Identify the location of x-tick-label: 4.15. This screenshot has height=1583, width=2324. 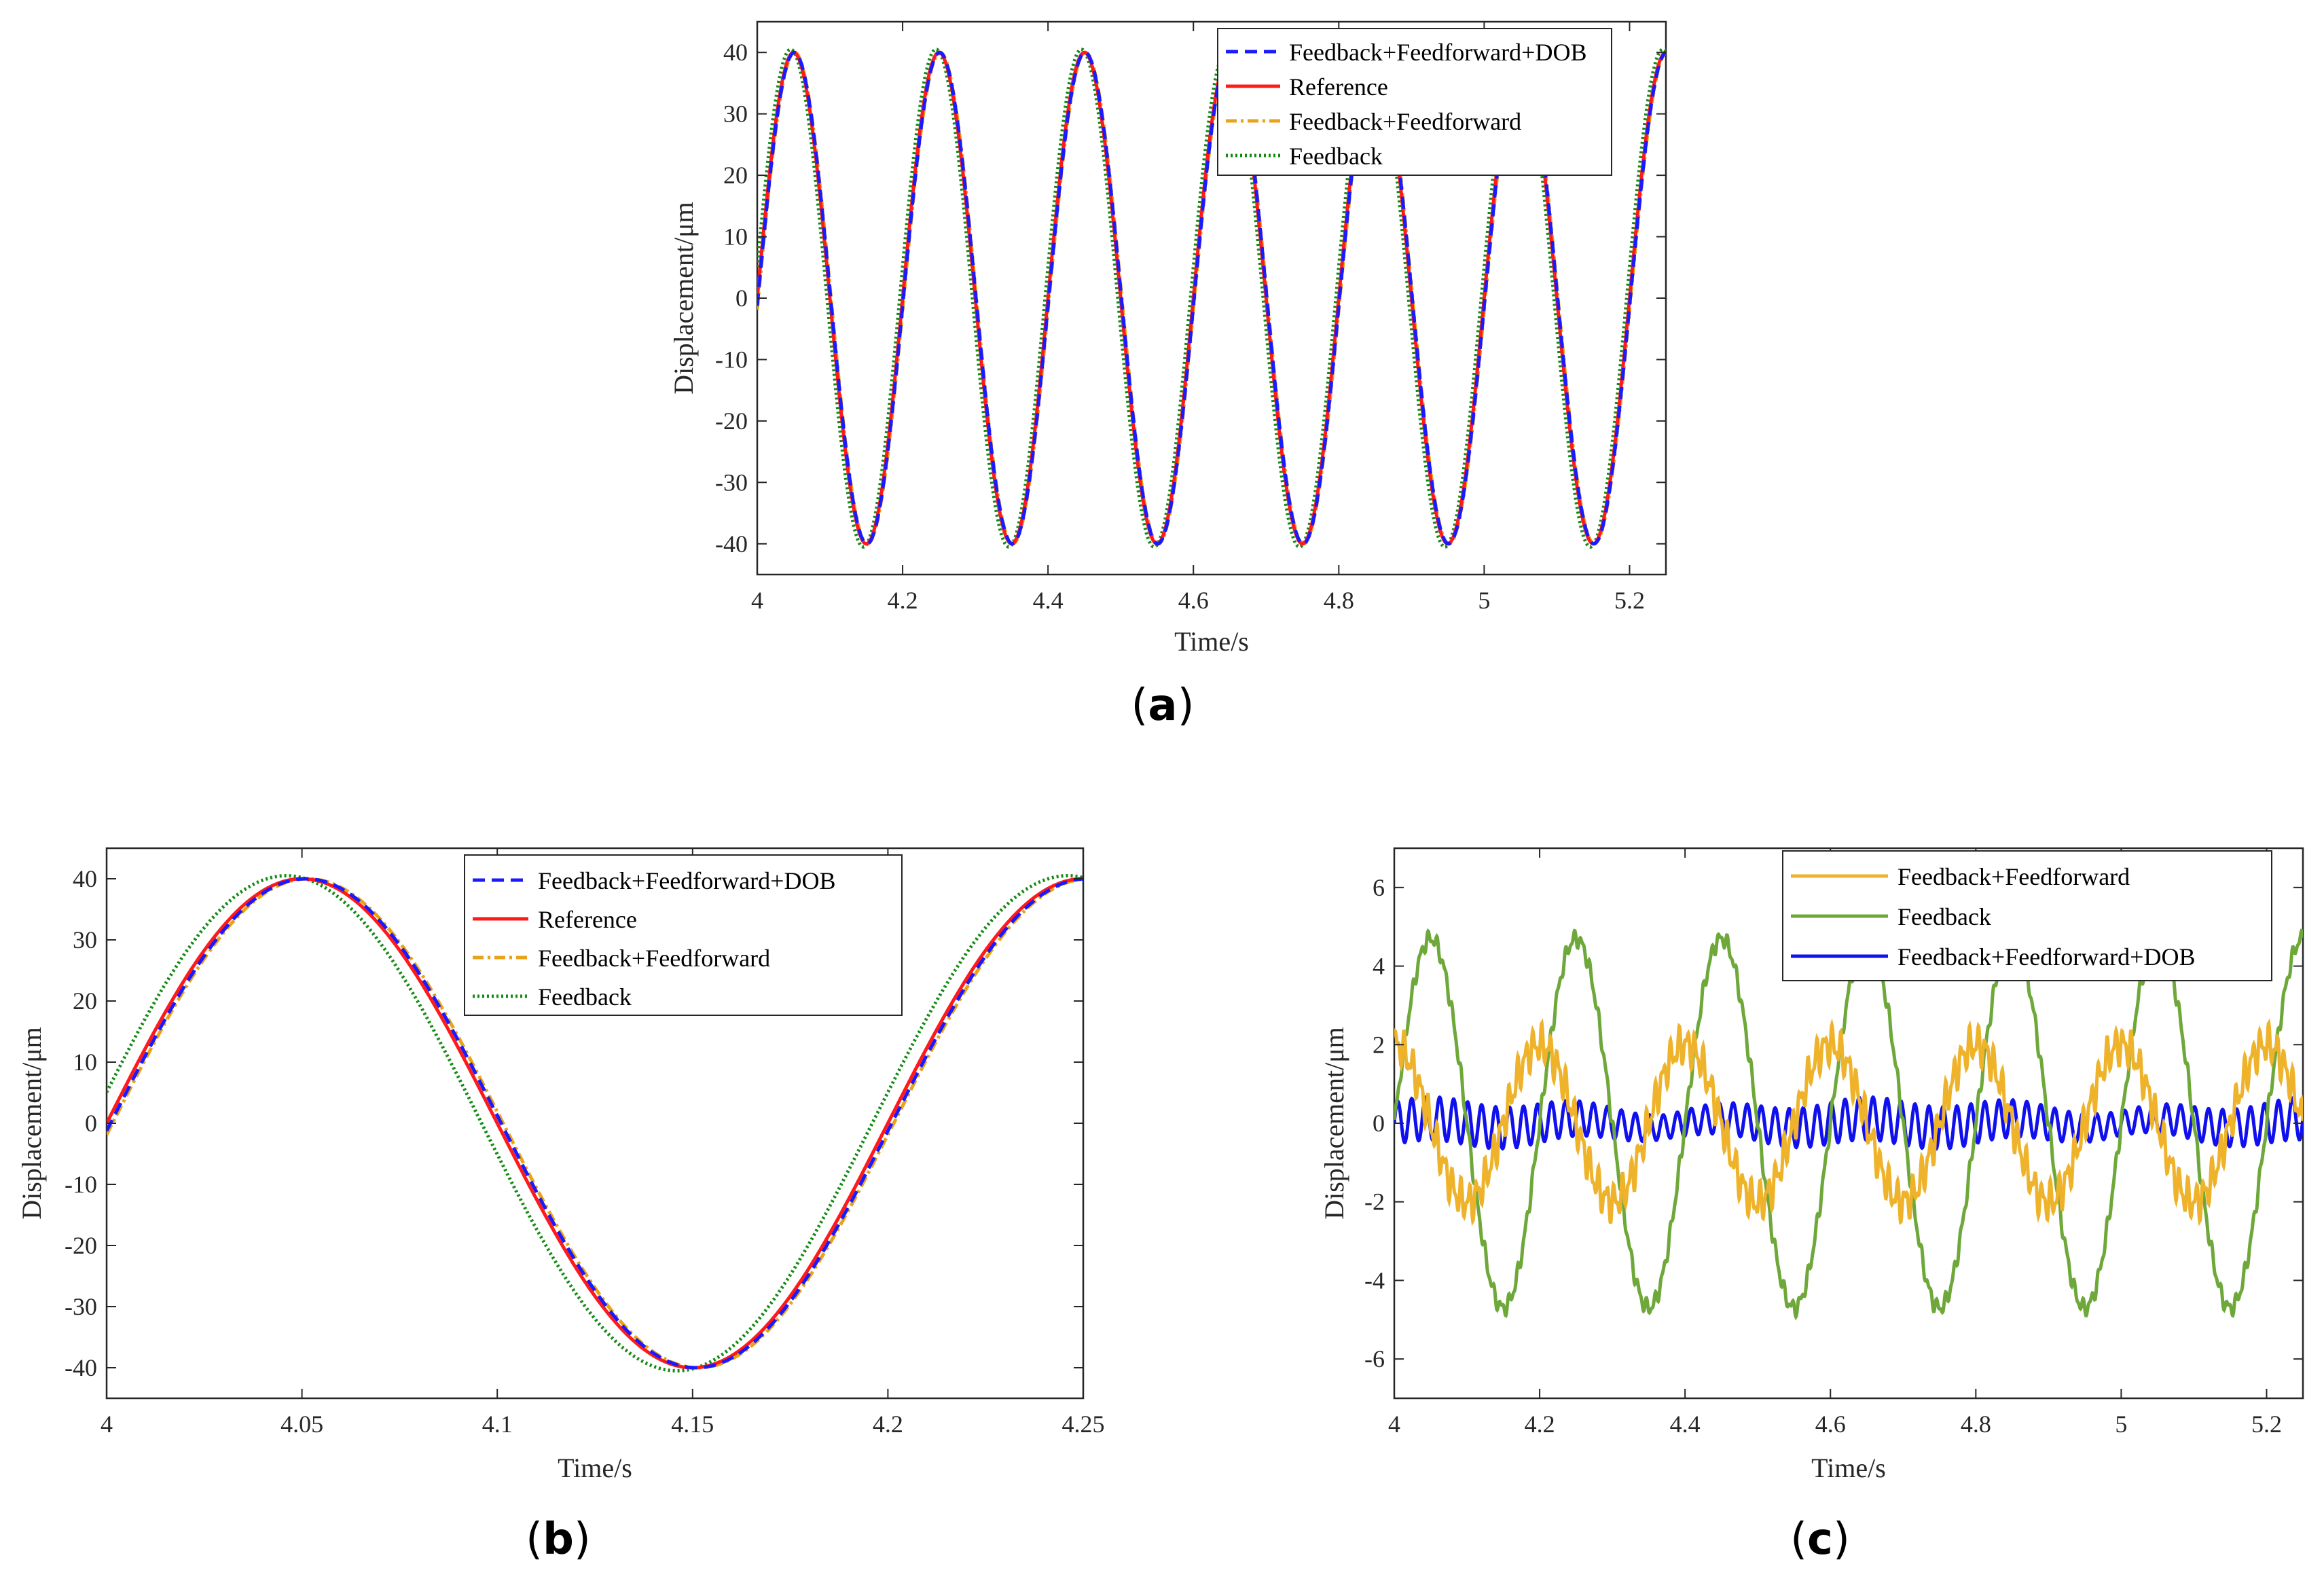
(692, 1424).